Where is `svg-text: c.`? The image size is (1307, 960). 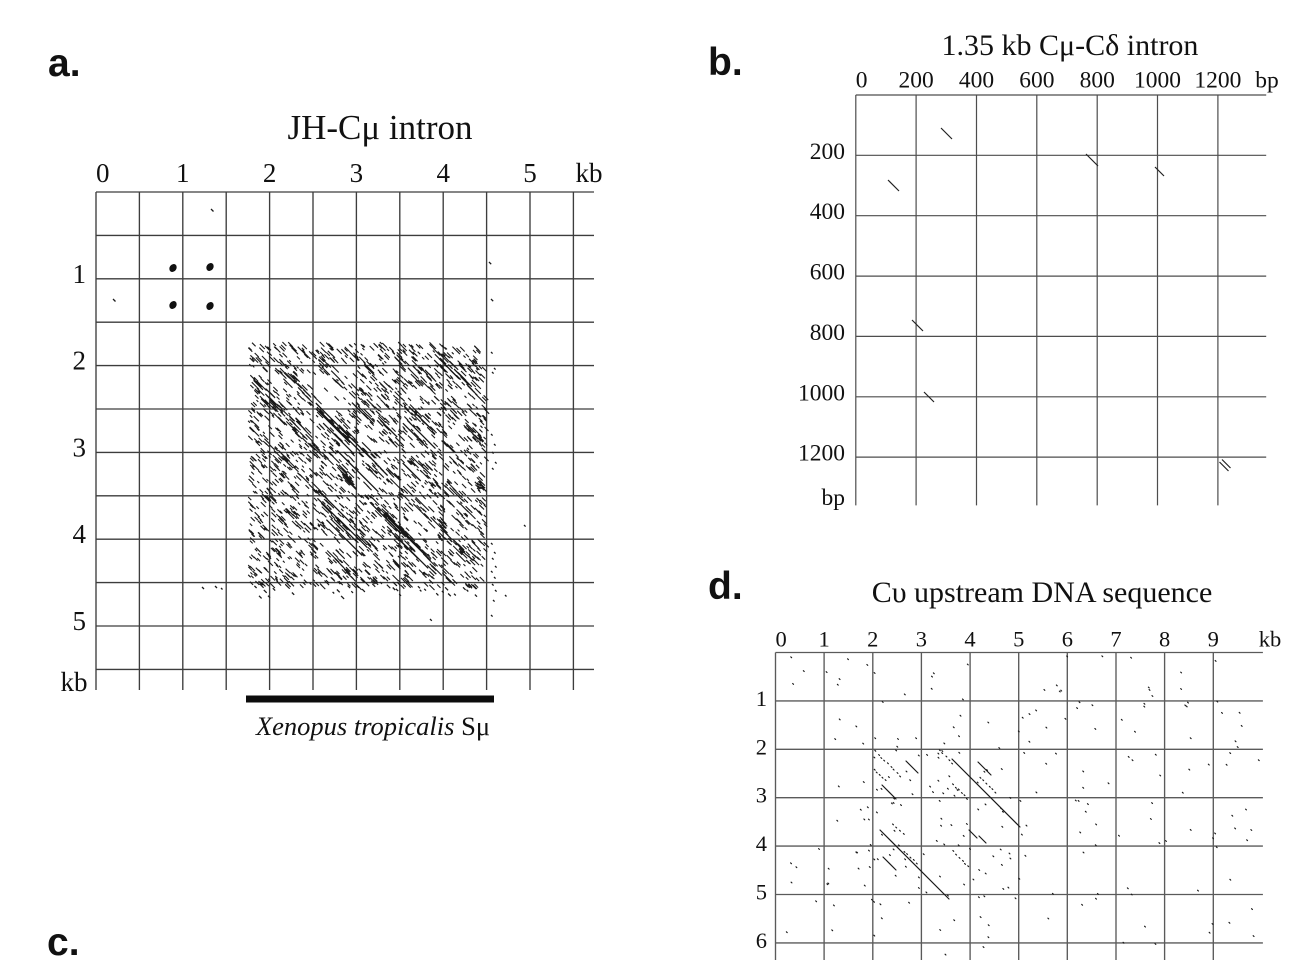
svg-text: c. is located at coordinates (63, 940).